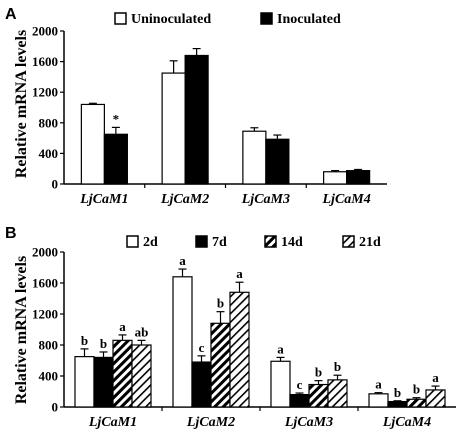 The height and width of the screenshot is (436, 461). I want to click on significance-label: *, so click(116, 118).